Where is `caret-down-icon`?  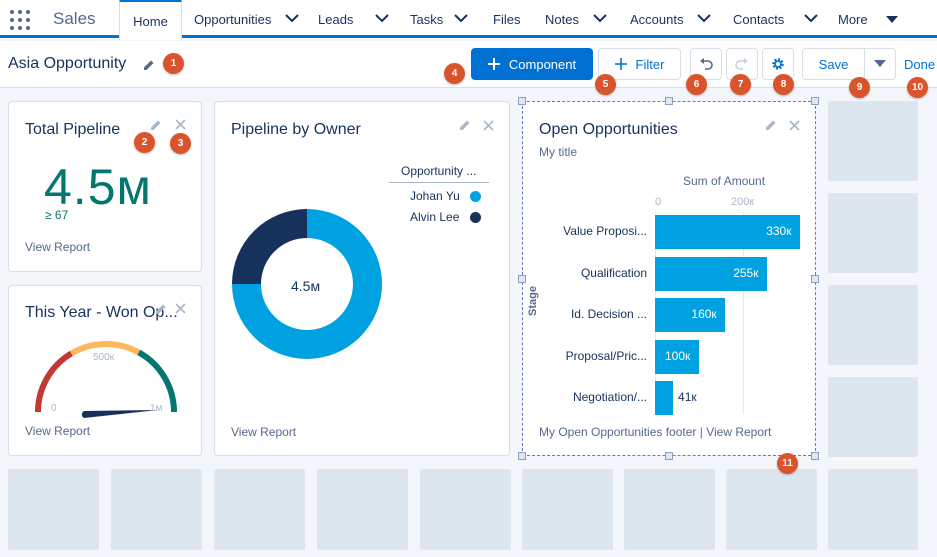
caret-down-icon is located at coordinates (892, 20).